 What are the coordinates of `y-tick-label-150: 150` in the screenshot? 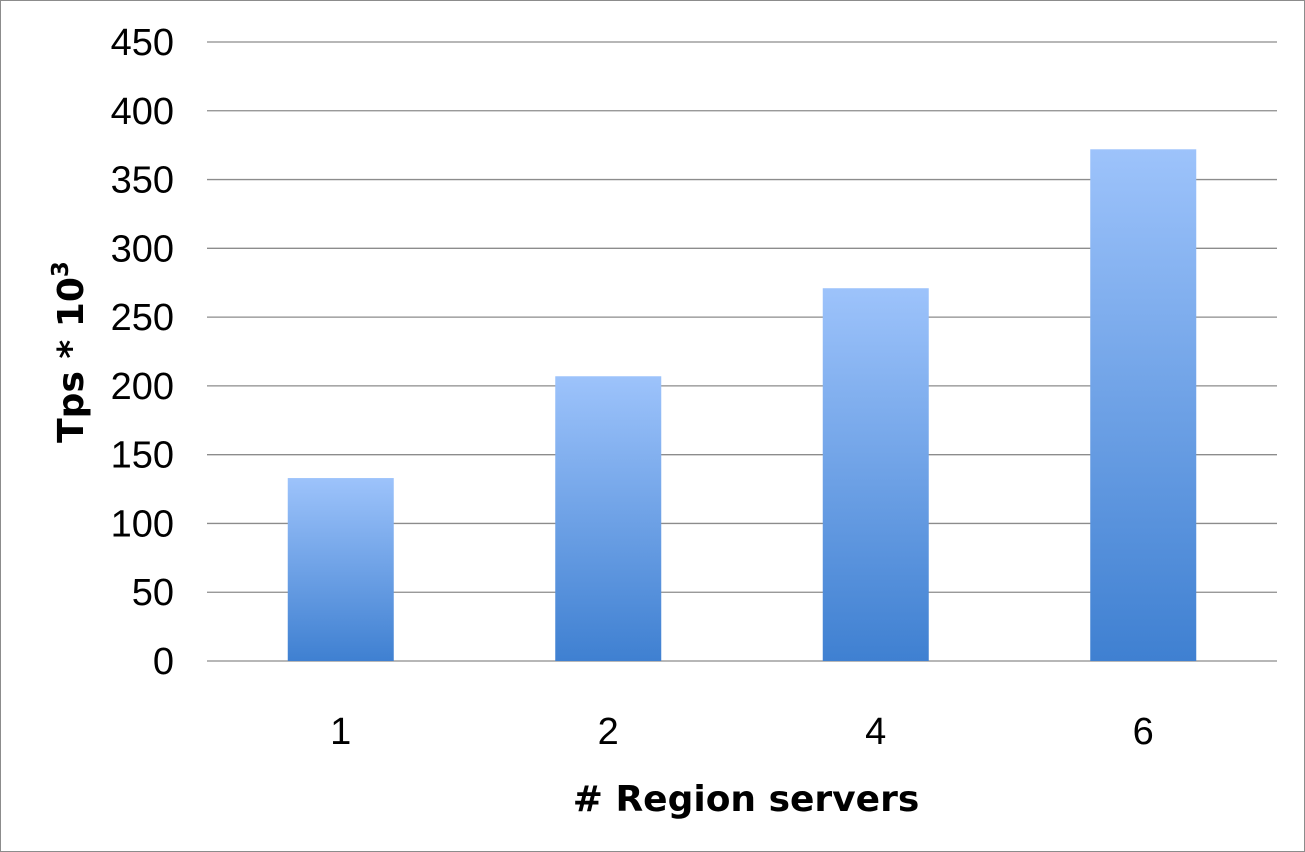 It's located at (142, 456).